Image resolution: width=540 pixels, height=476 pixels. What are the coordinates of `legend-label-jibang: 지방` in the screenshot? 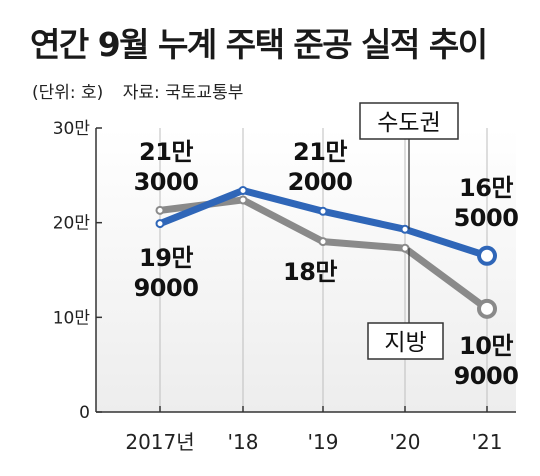 It's located at (405, 343).